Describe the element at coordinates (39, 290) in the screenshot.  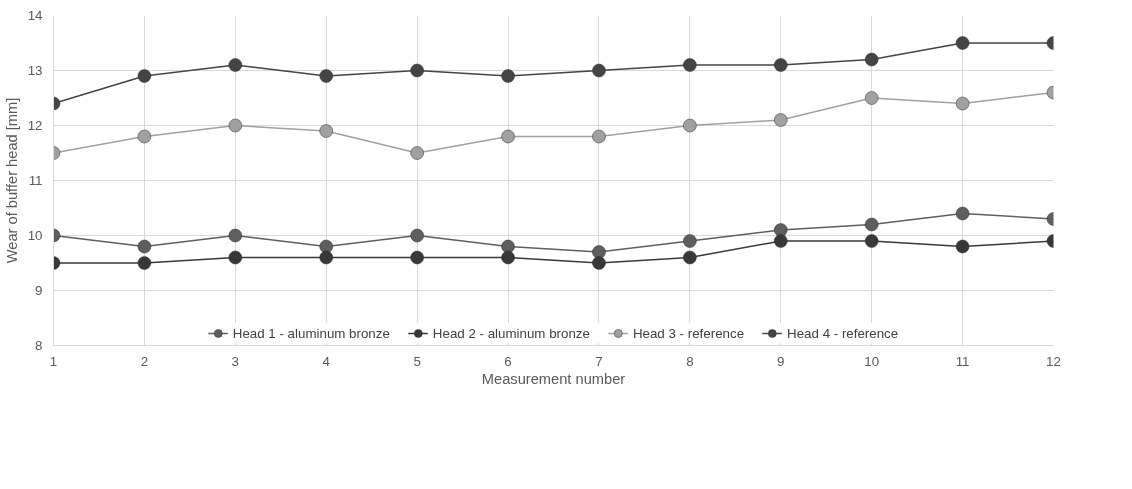
I see `y-tick-label: 9` at that location.